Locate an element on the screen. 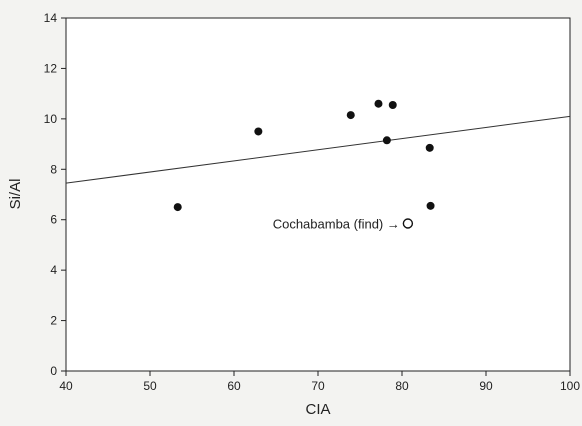 Image resolution: width=582 pixels, height=426 pixels. x-tick-label: 80 is located at coordinates (402, 386).